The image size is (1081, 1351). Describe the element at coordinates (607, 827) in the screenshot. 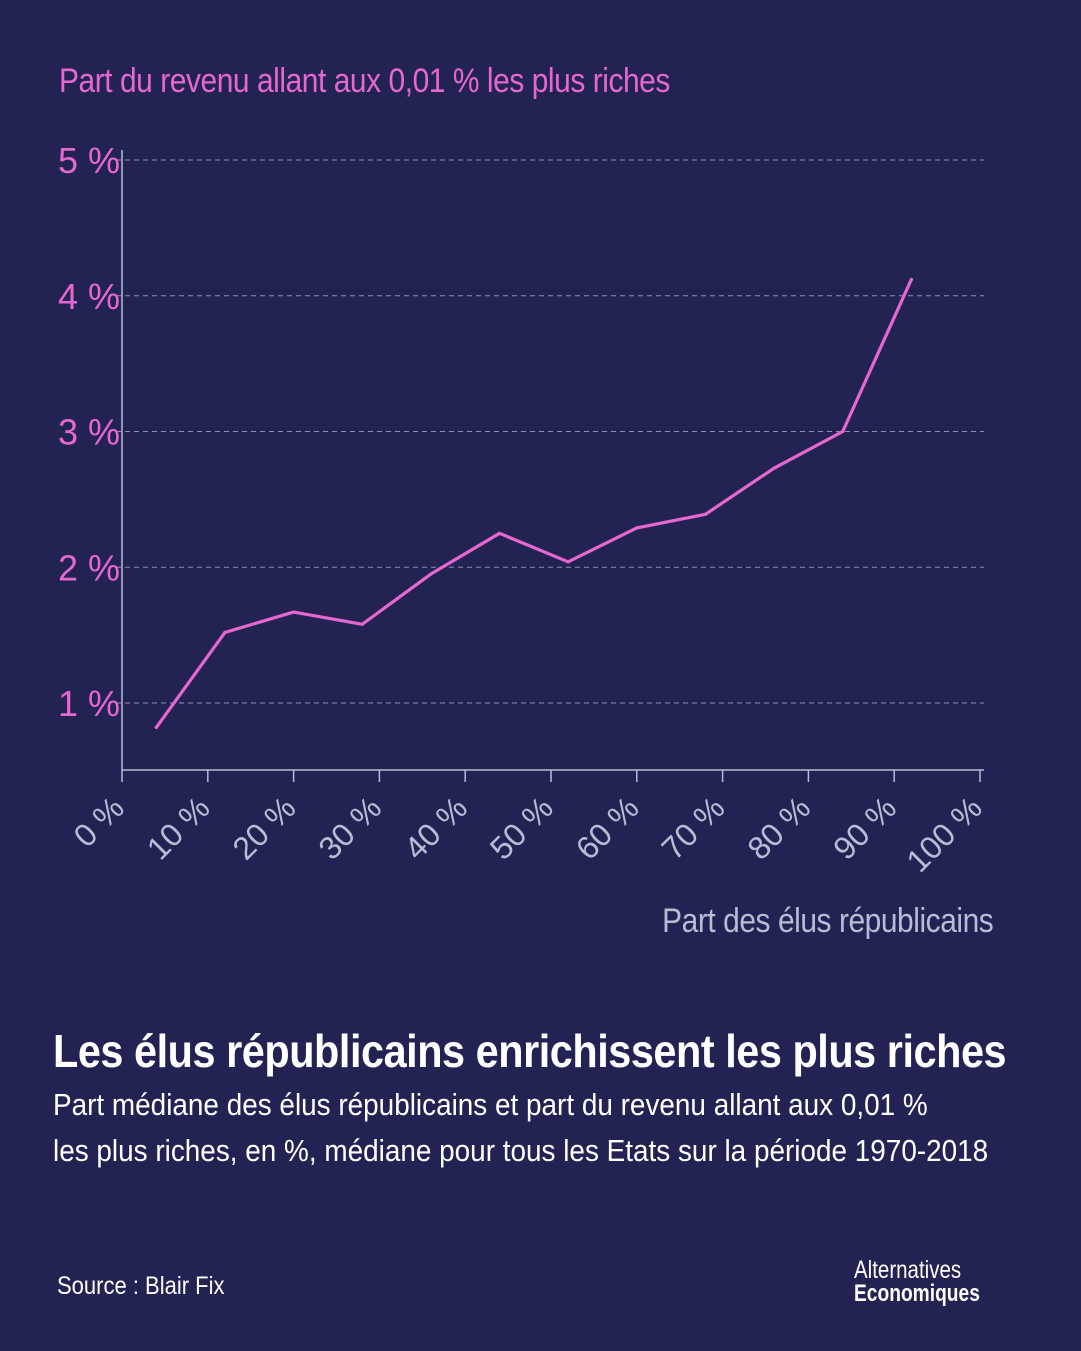

I see `x-tick-label-60: 60 %` at that location.